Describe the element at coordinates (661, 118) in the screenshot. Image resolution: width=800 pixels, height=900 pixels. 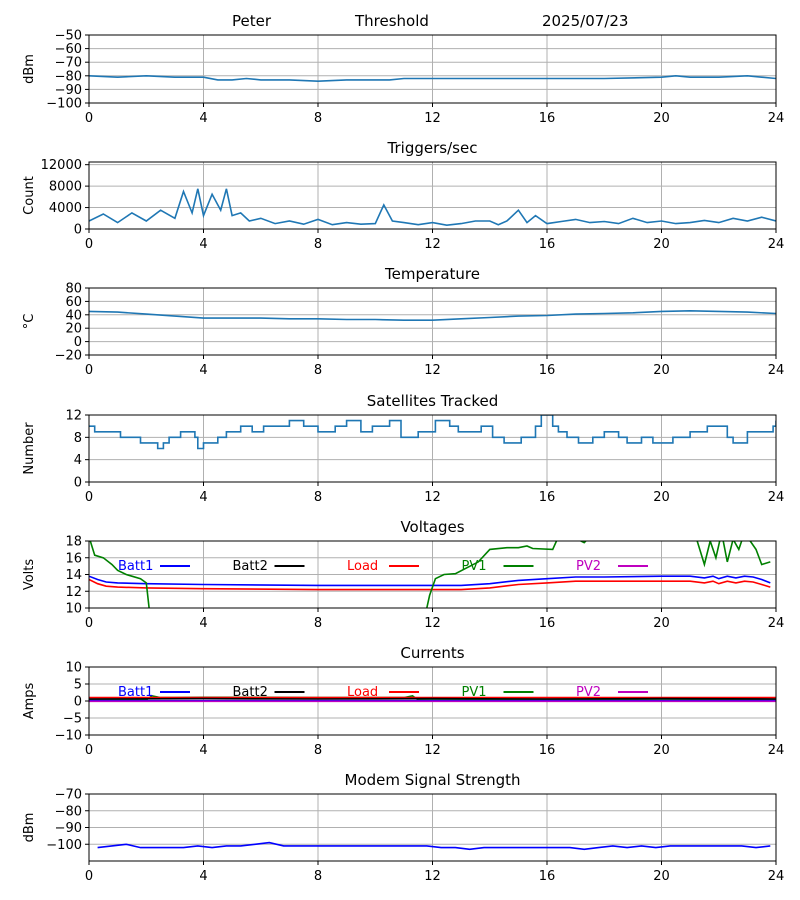
I see `signal-xtick-label: 20` at that location.